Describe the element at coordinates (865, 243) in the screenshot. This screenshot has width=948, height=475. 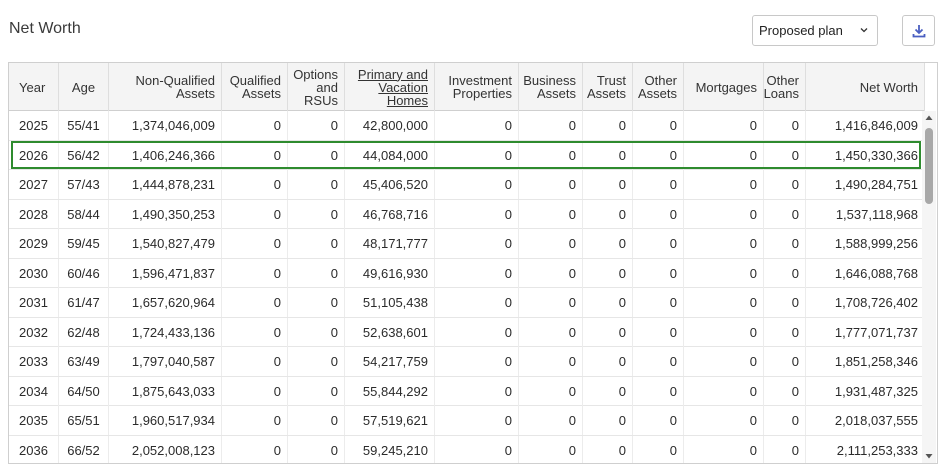
I see `cell-nw: 1,588,999,256` at that location.